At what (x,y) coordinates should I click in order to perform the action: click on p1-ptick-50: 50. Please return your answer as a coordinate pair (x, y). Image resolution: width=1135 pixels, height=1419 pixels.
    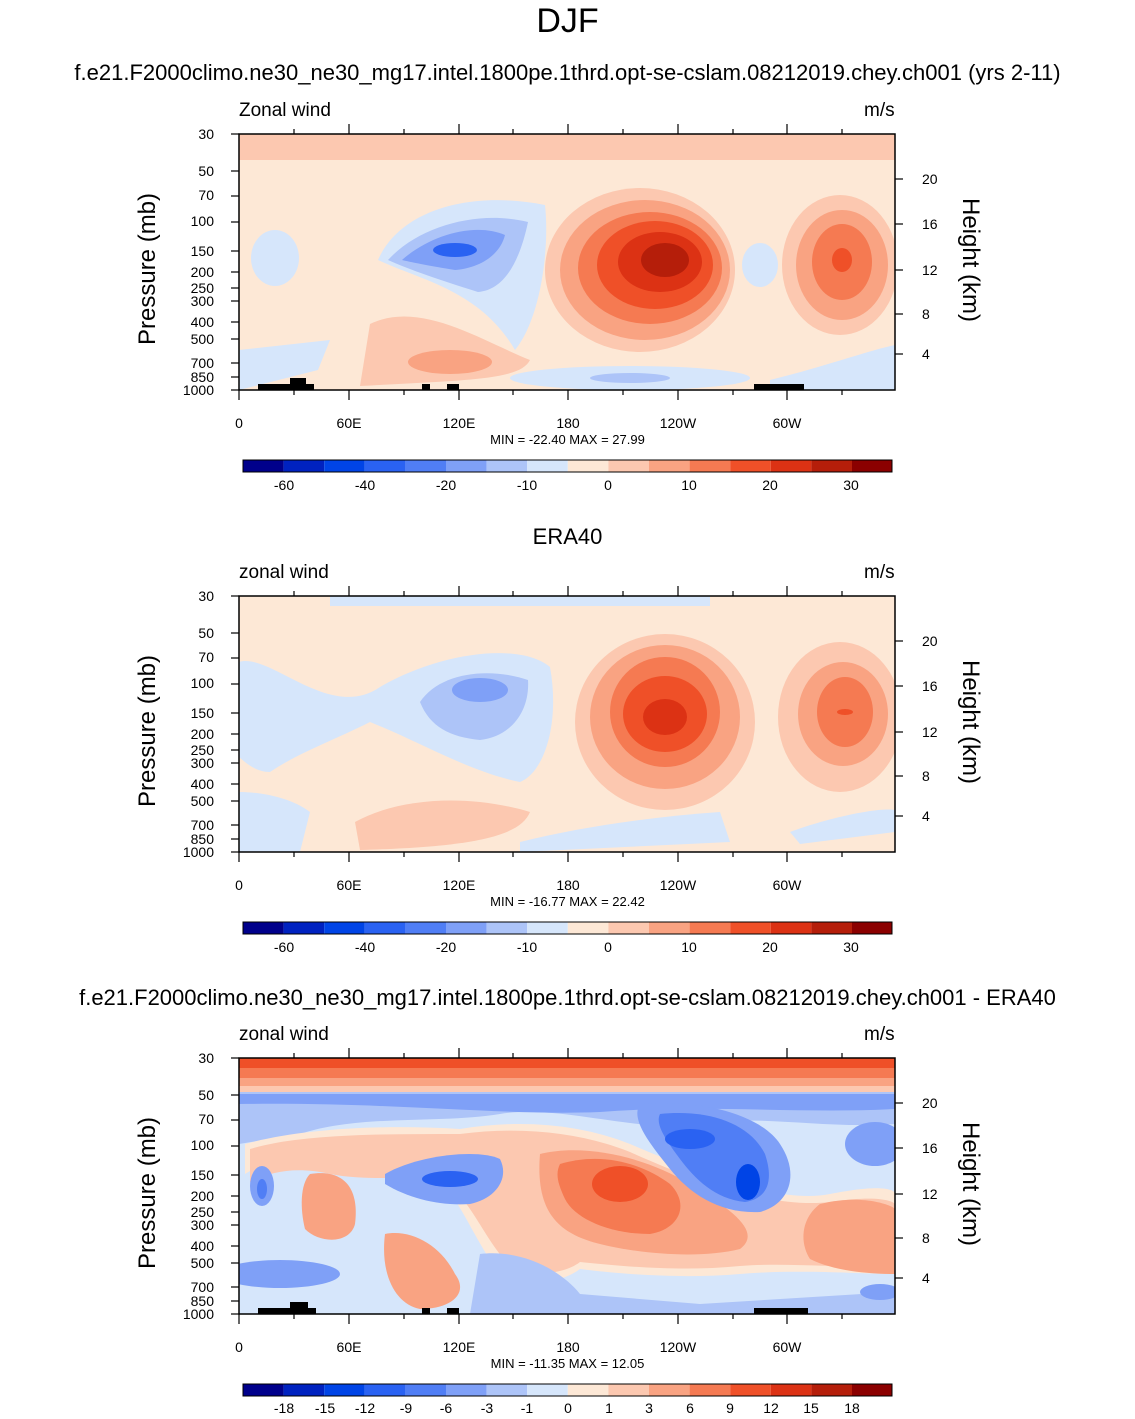
    Looking at the image, I should click on (206, 171).